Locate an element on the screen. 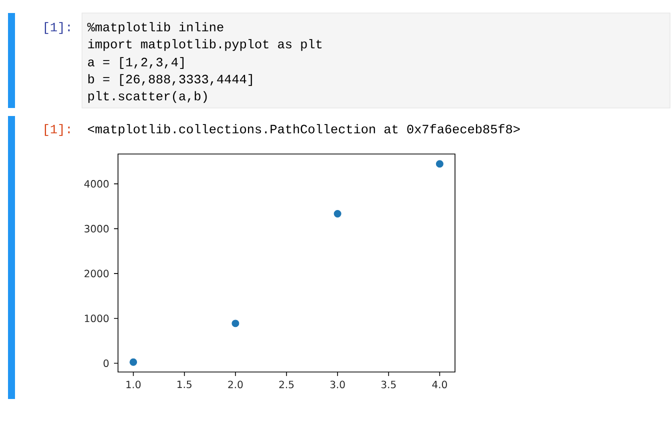  y-tick-label: 1000 is located at coordinates (96, 318).